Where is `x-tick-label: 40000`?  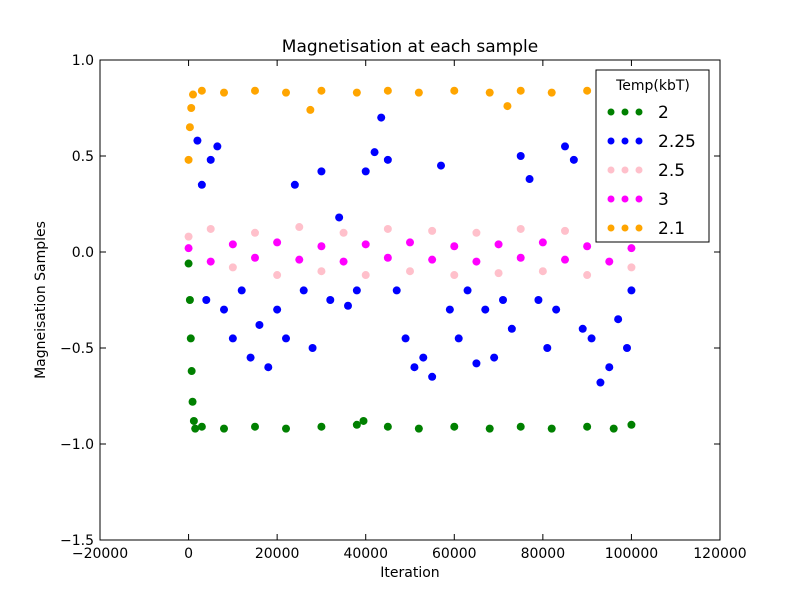
x-tick-label: 40000 is located at coordinates (365, 554).